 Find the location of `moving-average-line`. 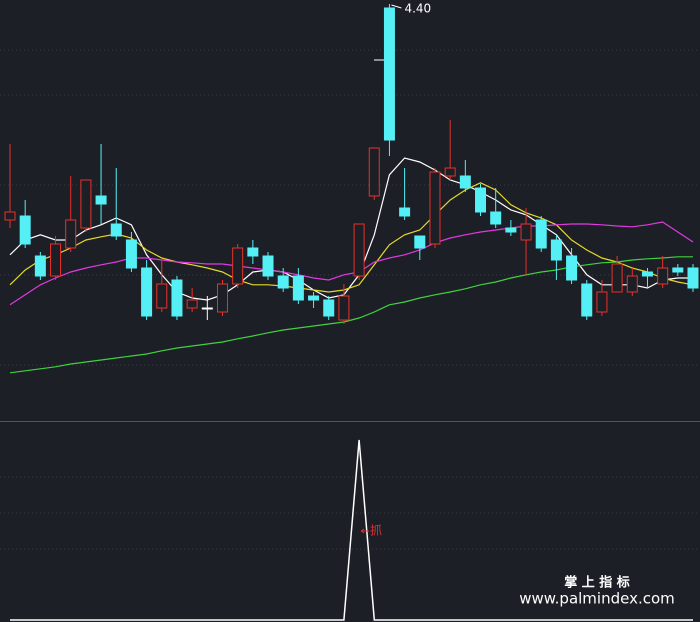

moving-average-line is located at coordinates (351, 263).